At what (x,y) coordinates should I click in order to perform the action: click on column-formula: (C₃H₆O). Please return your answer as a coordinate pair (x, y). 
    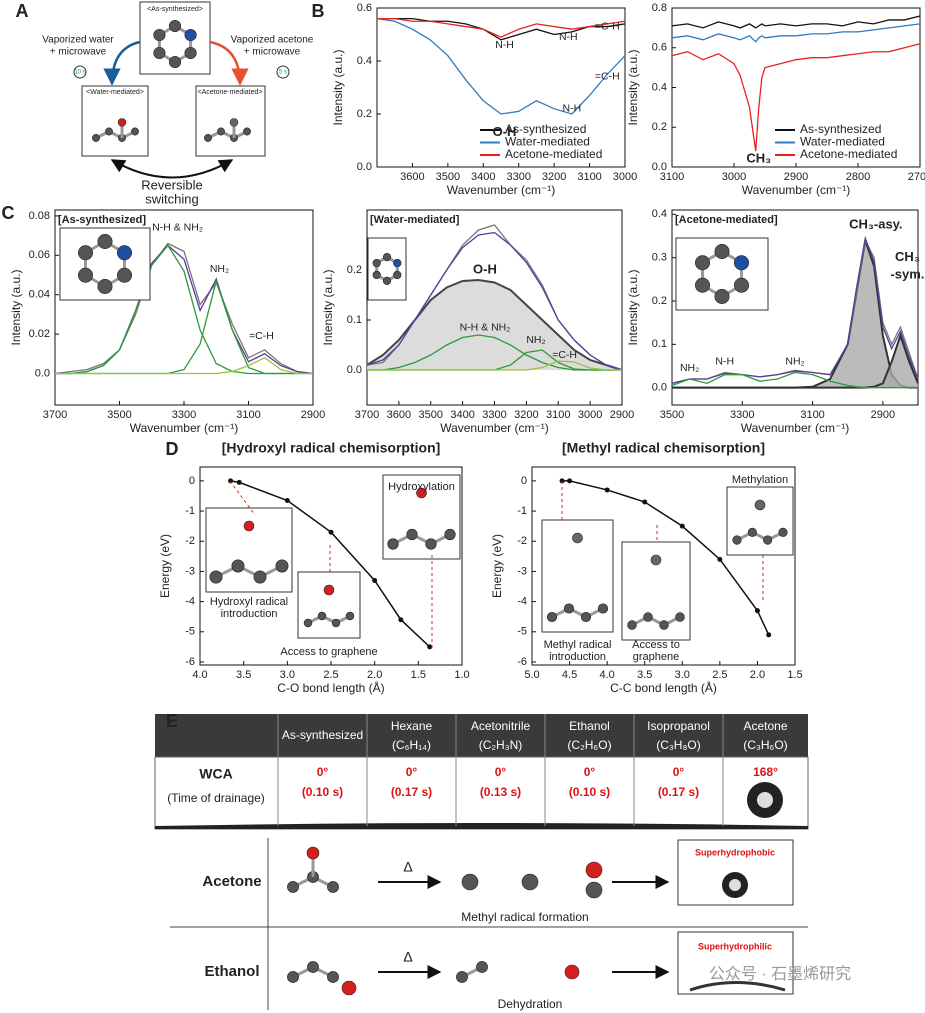
    Looking at the image, I should click on (765, 745).